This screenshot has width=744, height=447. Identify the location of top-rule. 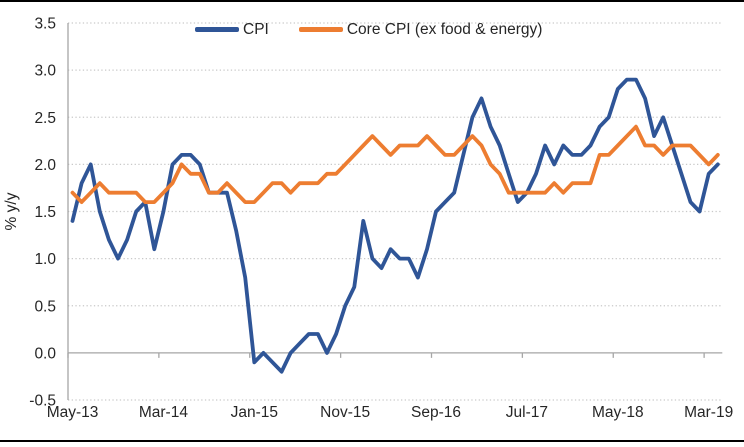
(372, 1).